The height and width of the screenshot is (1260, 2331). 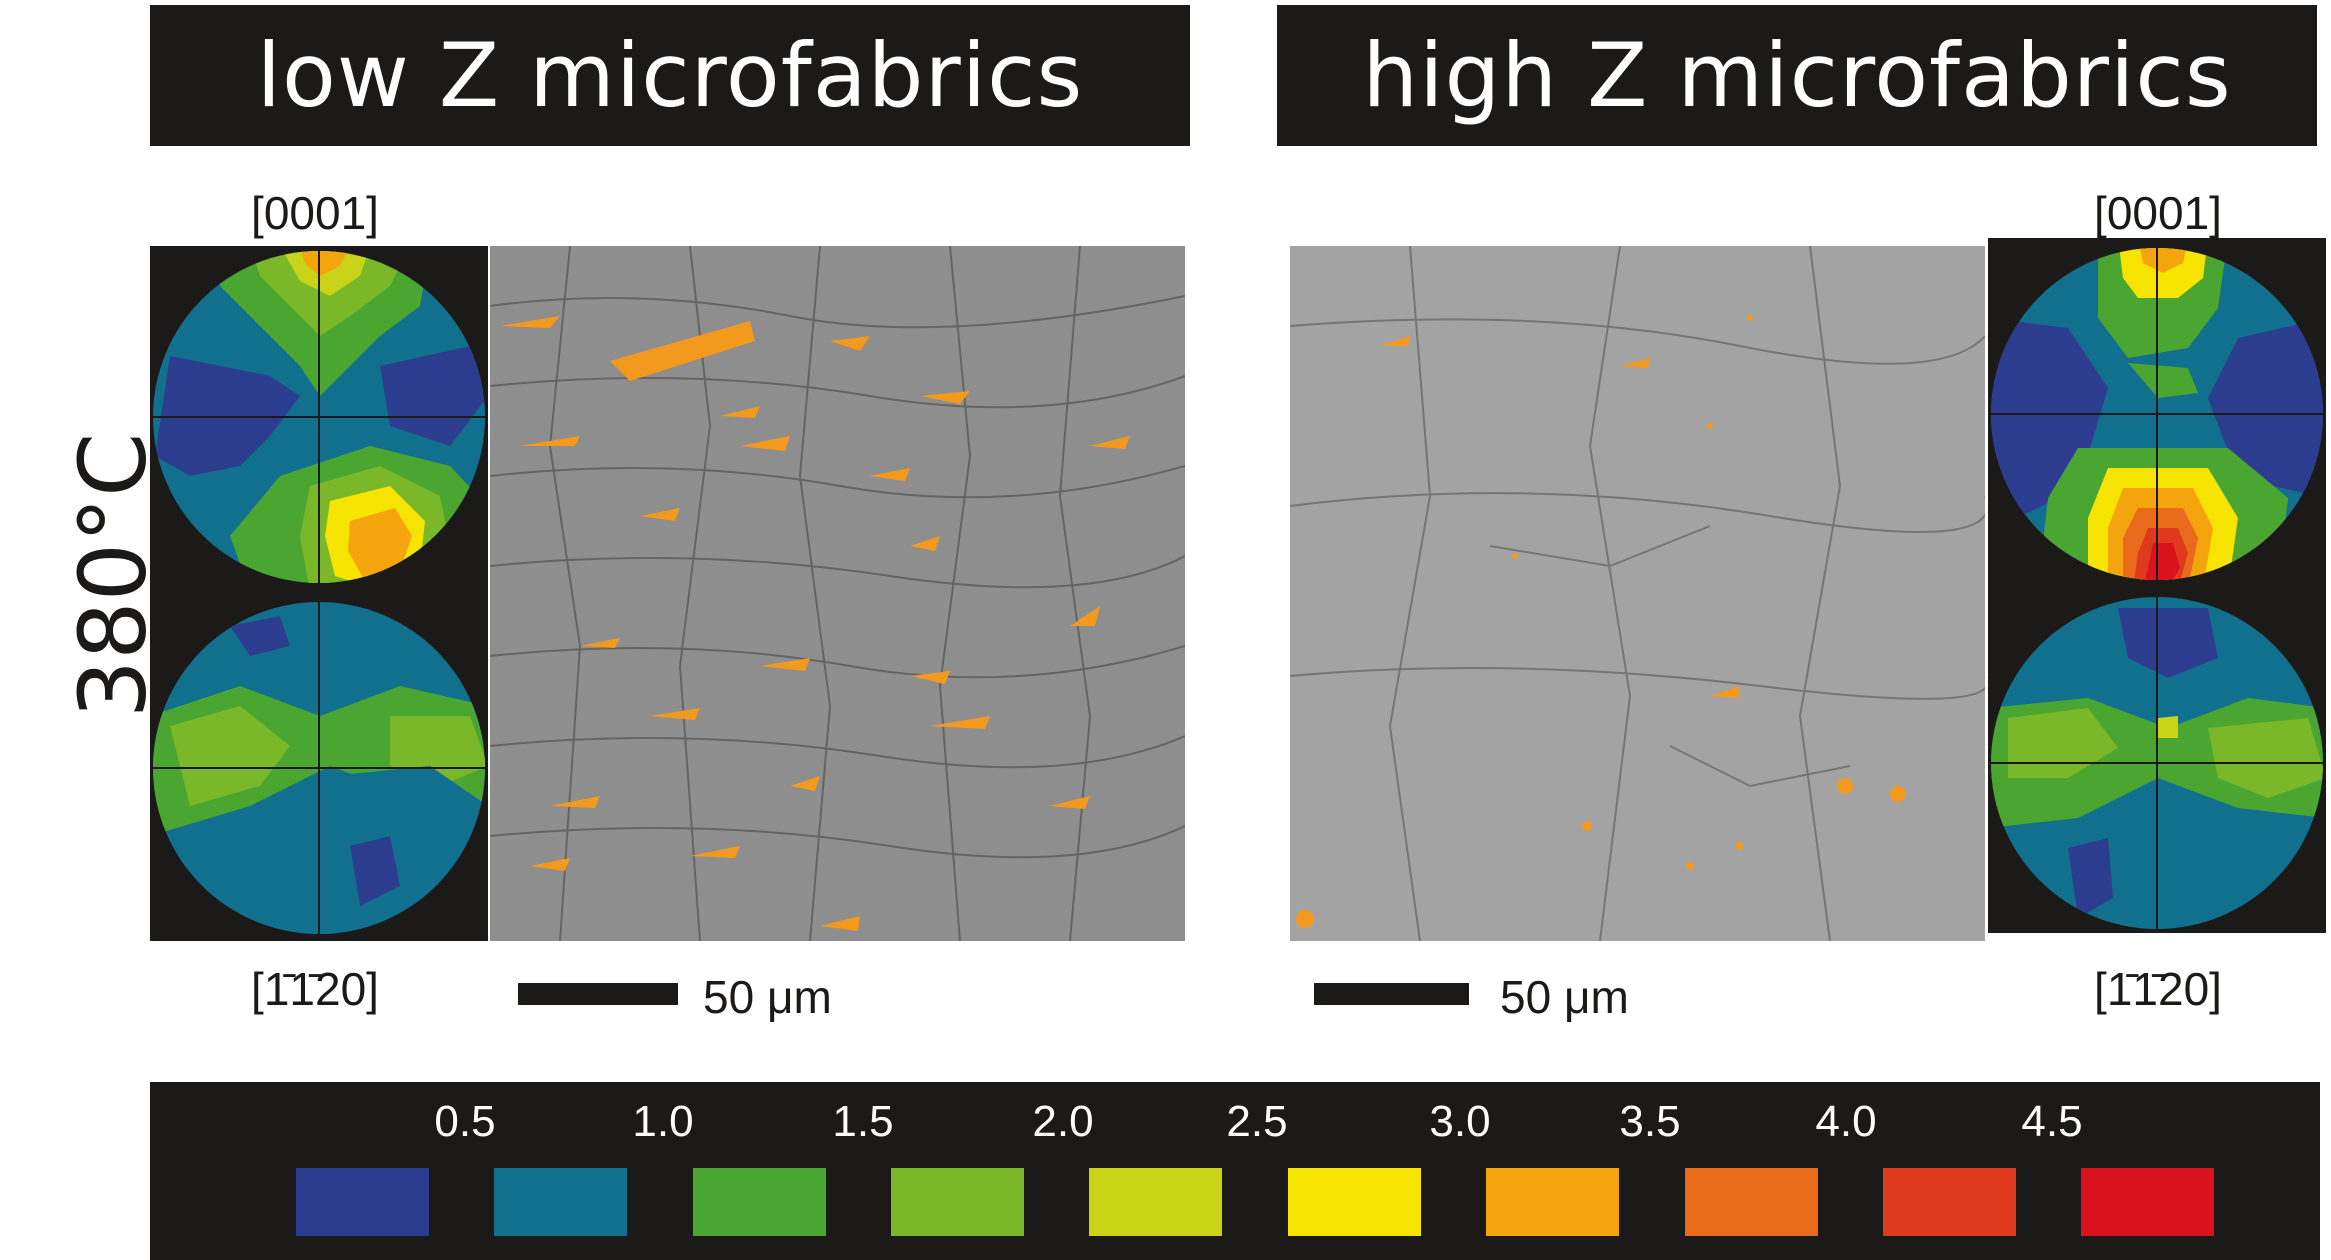 What do you see at coordinates (670, 75) in the screenshot?
I see `header-low-z: low Z microfabrics` at bounding box center [670, 75].